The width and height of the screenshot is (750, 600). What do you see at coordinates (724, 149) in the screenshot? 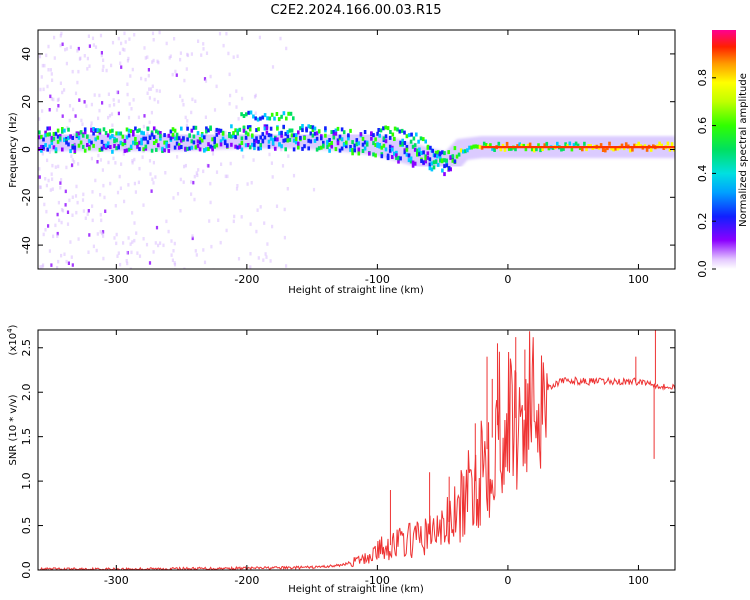
I see `colorbar-gradient` at bounding box center [724, 149].